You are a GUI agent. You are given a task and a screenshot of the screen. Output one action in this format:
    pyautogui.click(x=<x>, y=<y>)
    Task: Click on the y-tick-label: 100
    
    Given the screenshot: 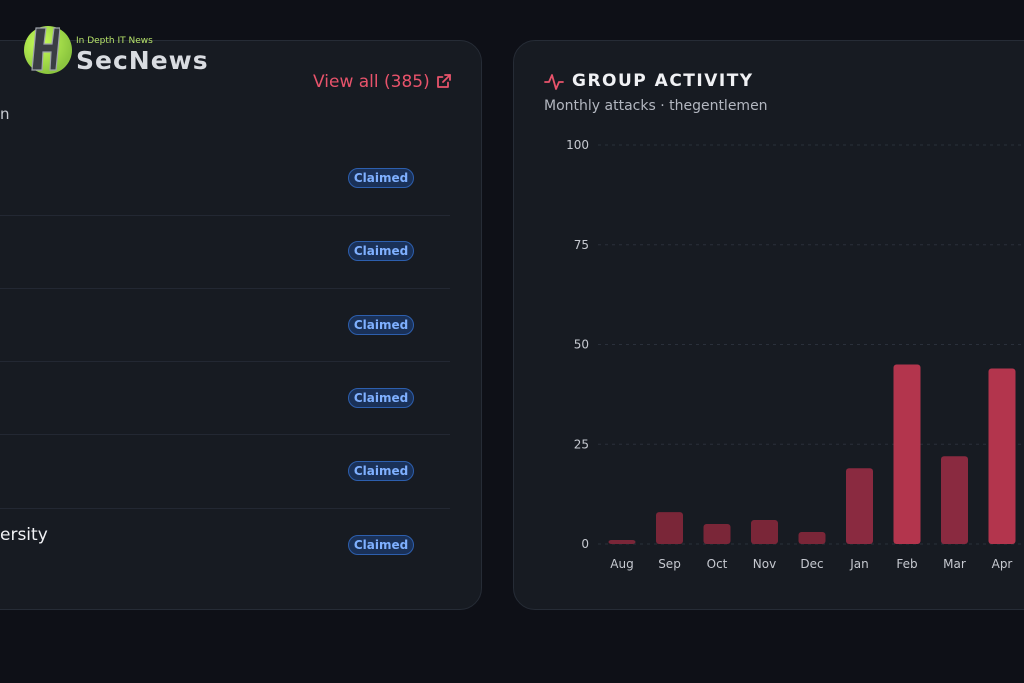 What is the action you would take?
    pyautogui.click(x=577, y=145)
    